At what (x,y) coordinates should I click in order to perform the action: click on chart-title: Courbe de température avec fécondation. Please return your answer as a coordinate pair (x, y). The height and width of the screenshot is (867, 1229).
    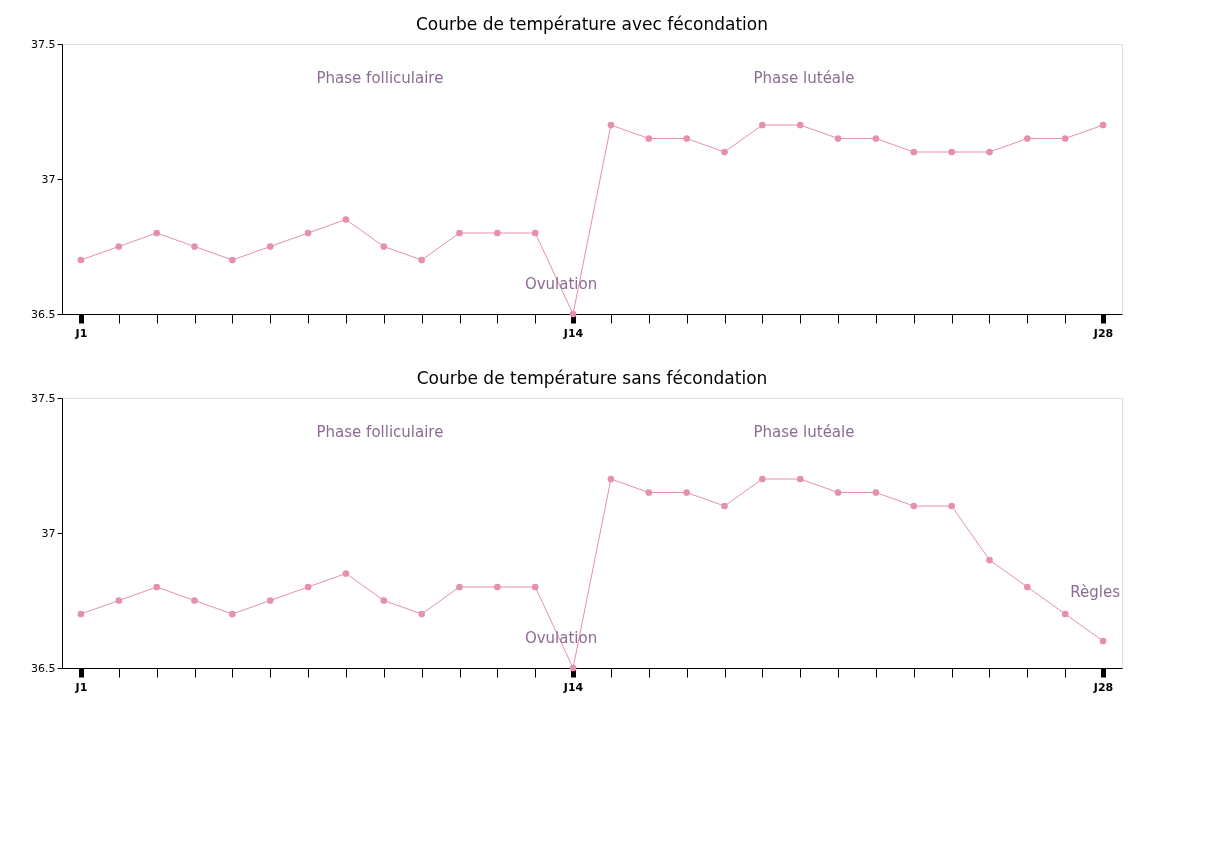
    Looking at the image, I should click on (592, 24).